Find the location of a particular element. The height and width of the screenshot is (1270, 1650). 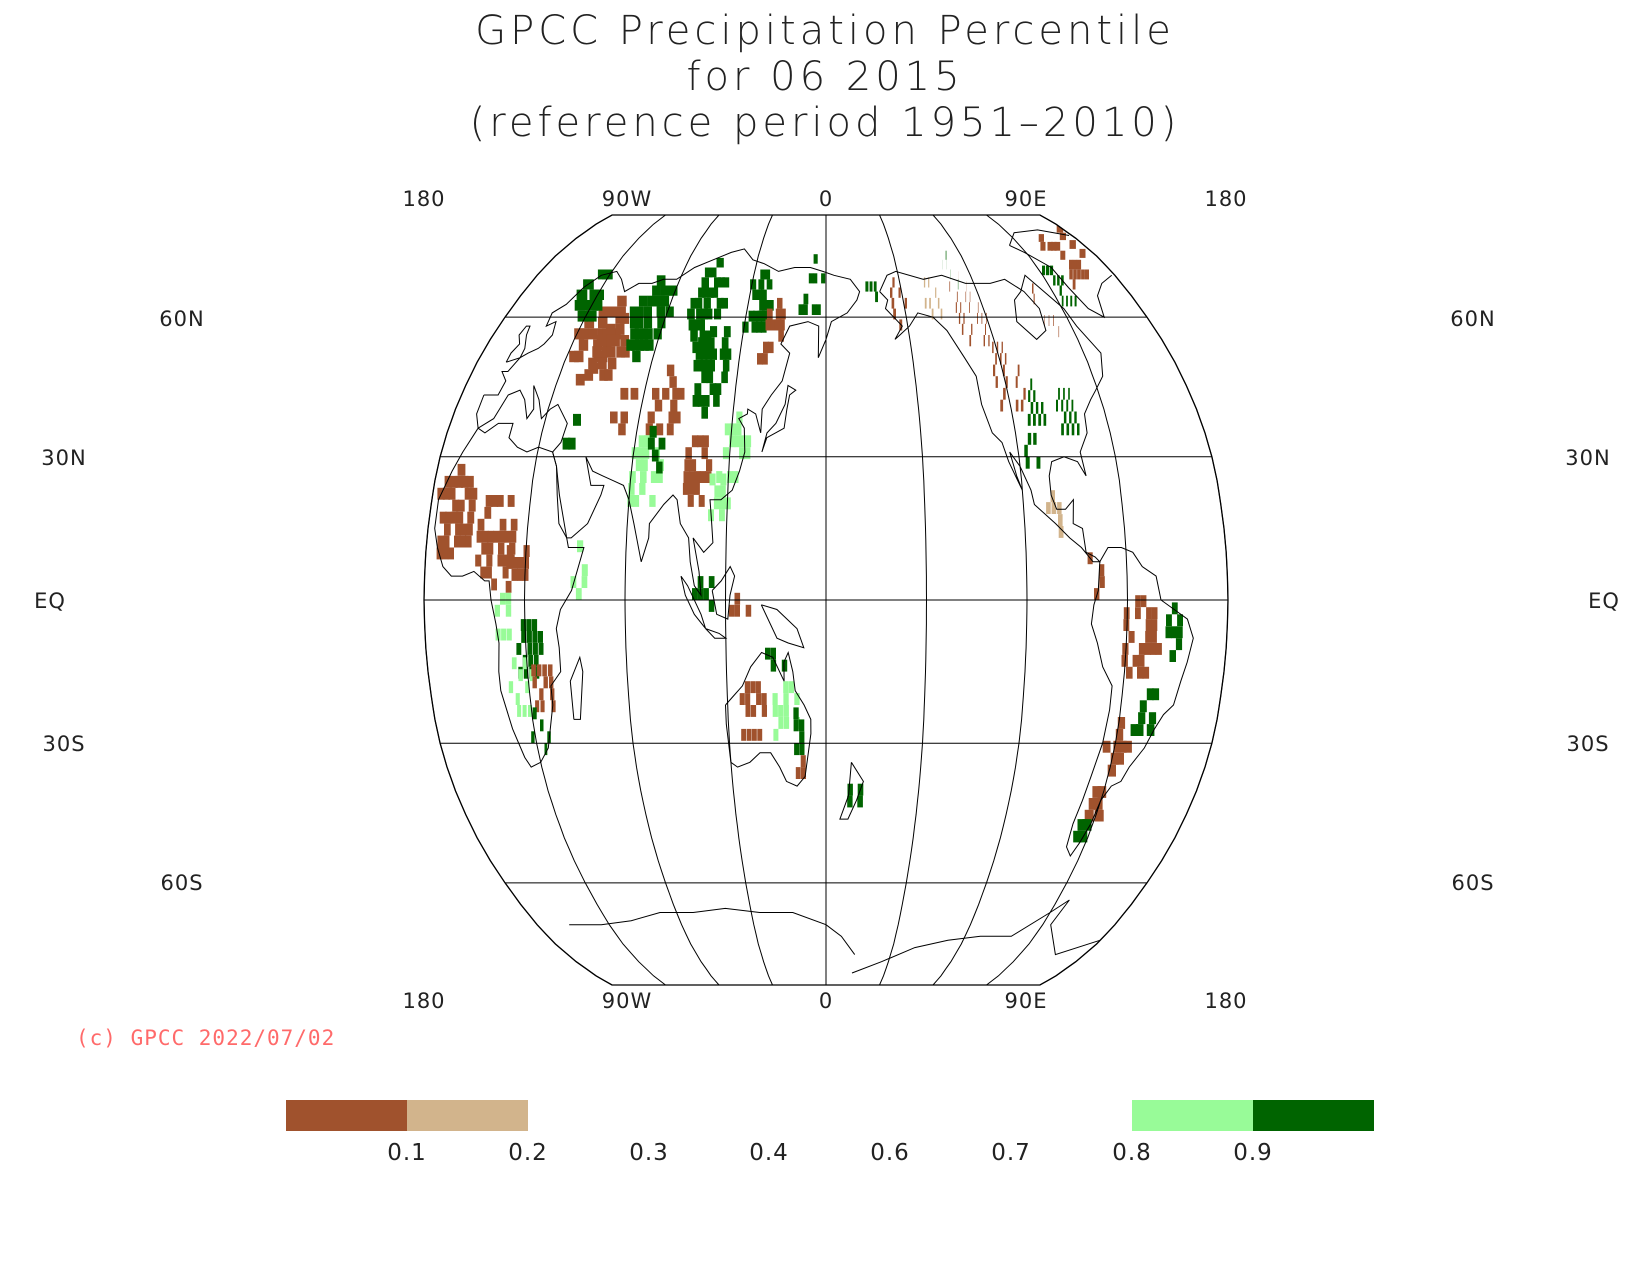

top-lon-label-90e: 90E is located at coordinates (1026, 199).